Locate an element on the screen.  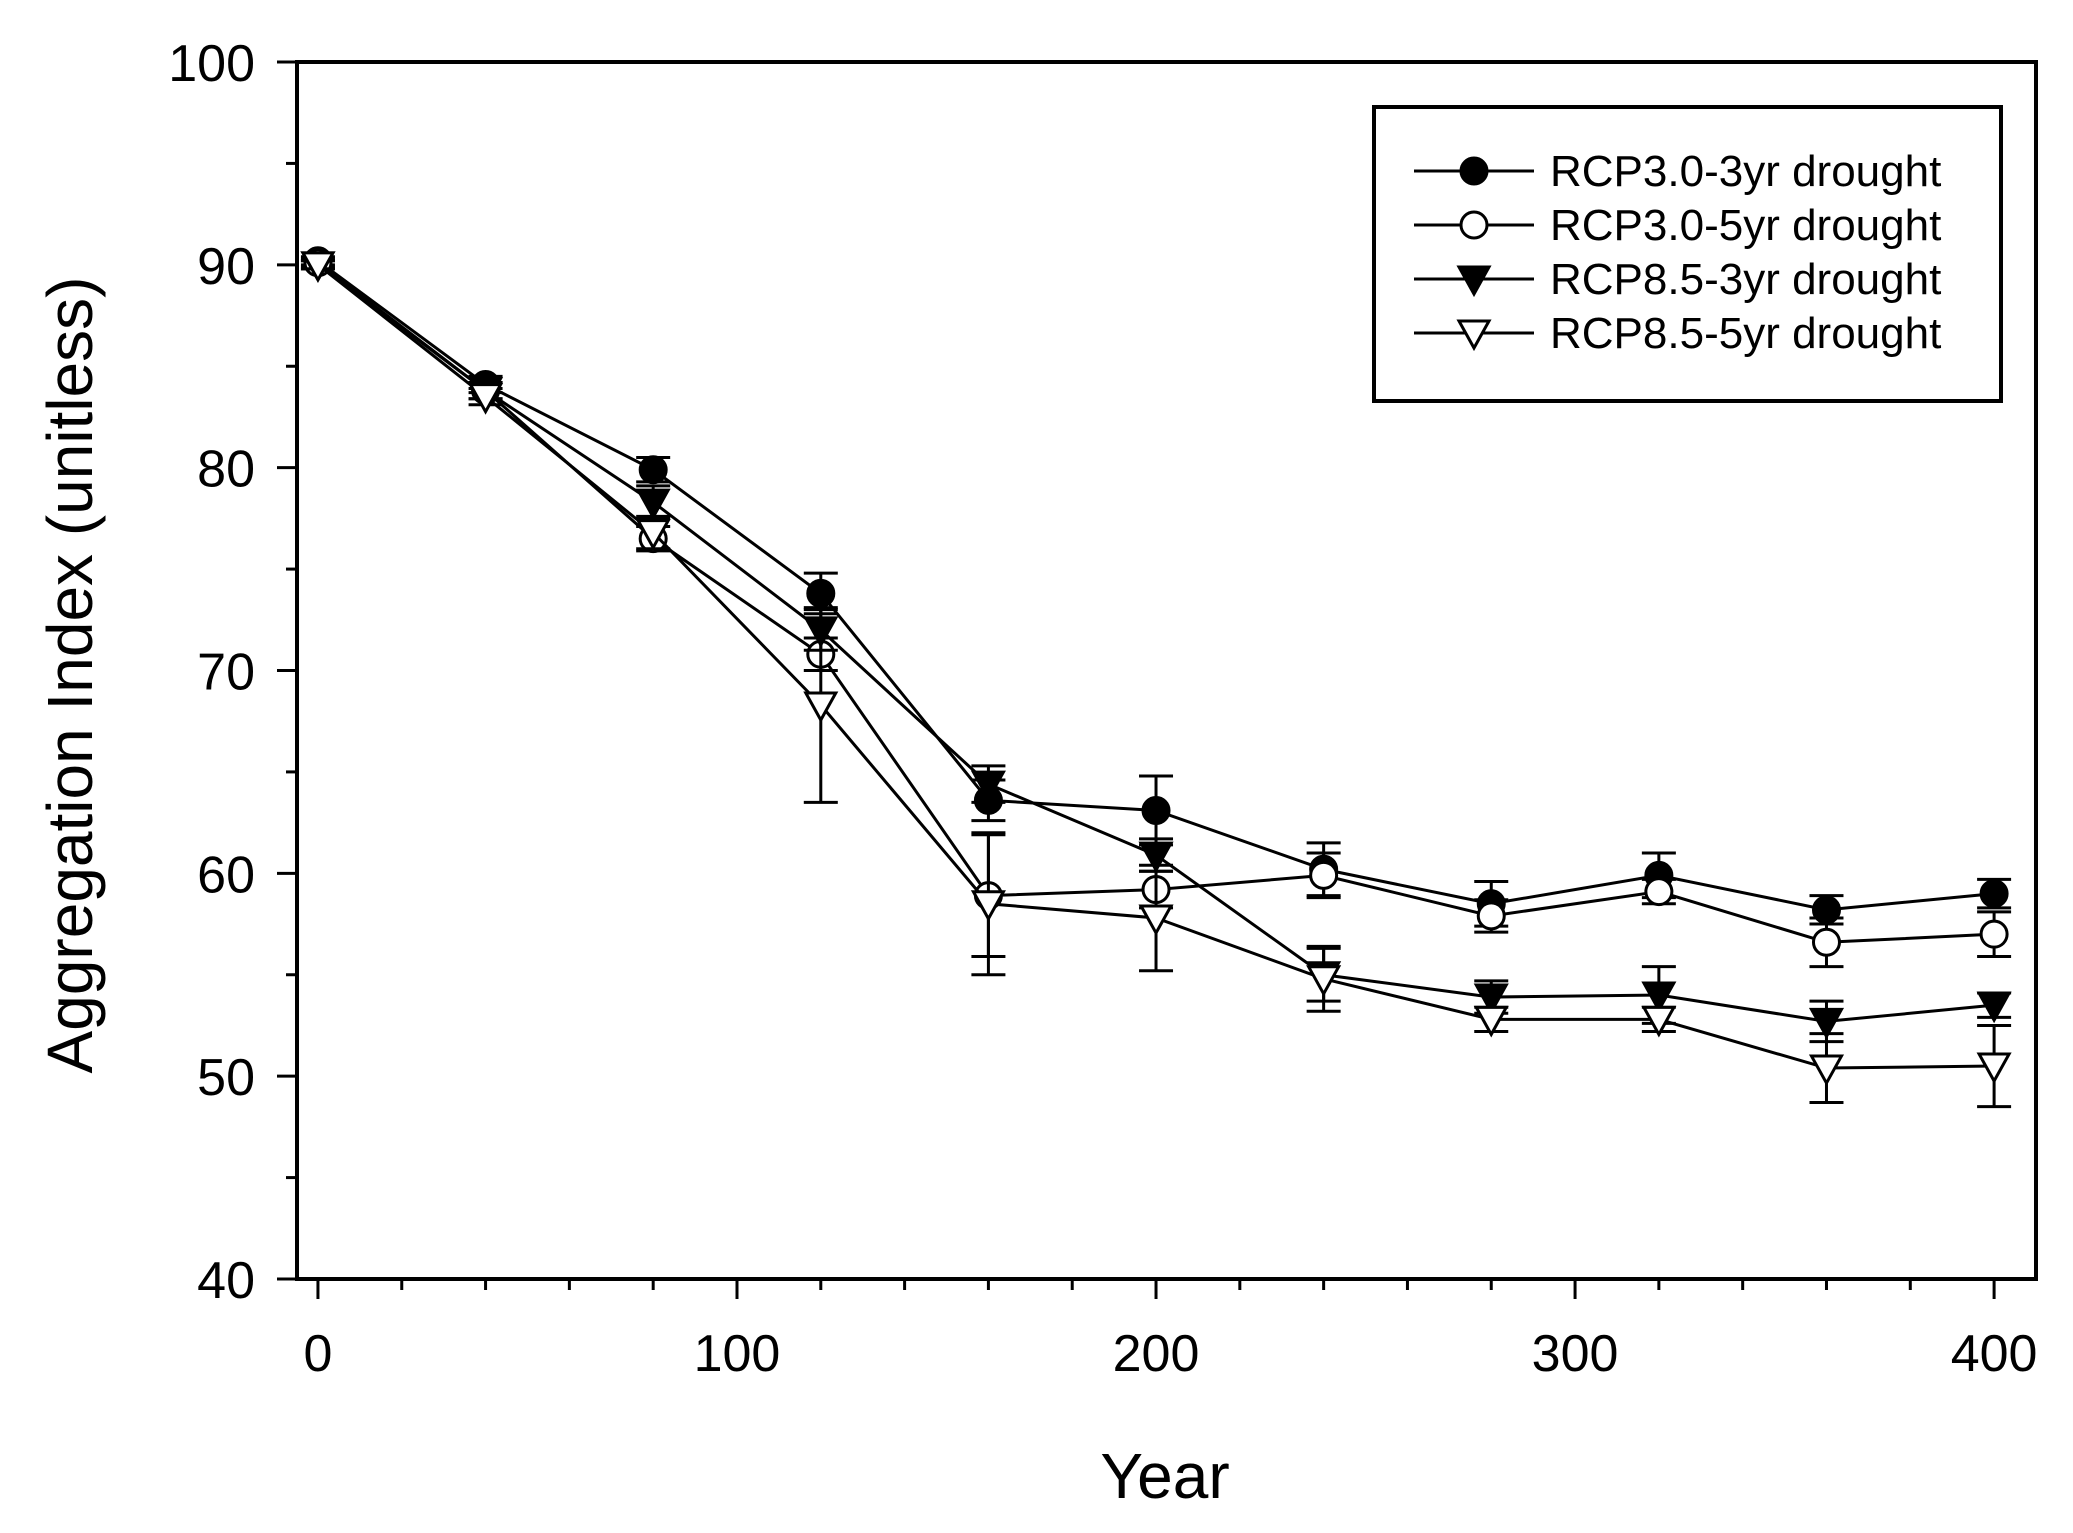
legend-label: RCP8.5-3yr drought is located at coordinates (1745, 279).